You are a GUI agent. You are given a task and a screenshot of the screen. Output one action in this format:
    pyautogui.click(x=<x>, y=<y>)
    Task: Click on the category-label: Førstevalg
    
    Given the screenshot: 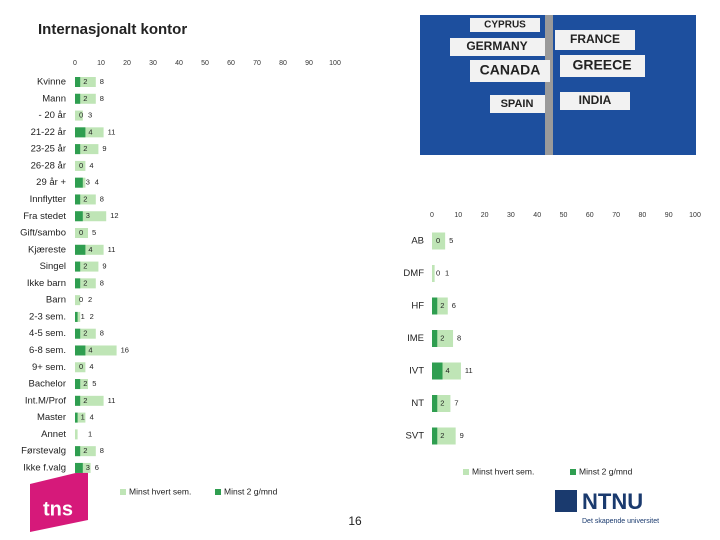 What is the action you would take?
    pyautogui.click(x=43, y=451)
    